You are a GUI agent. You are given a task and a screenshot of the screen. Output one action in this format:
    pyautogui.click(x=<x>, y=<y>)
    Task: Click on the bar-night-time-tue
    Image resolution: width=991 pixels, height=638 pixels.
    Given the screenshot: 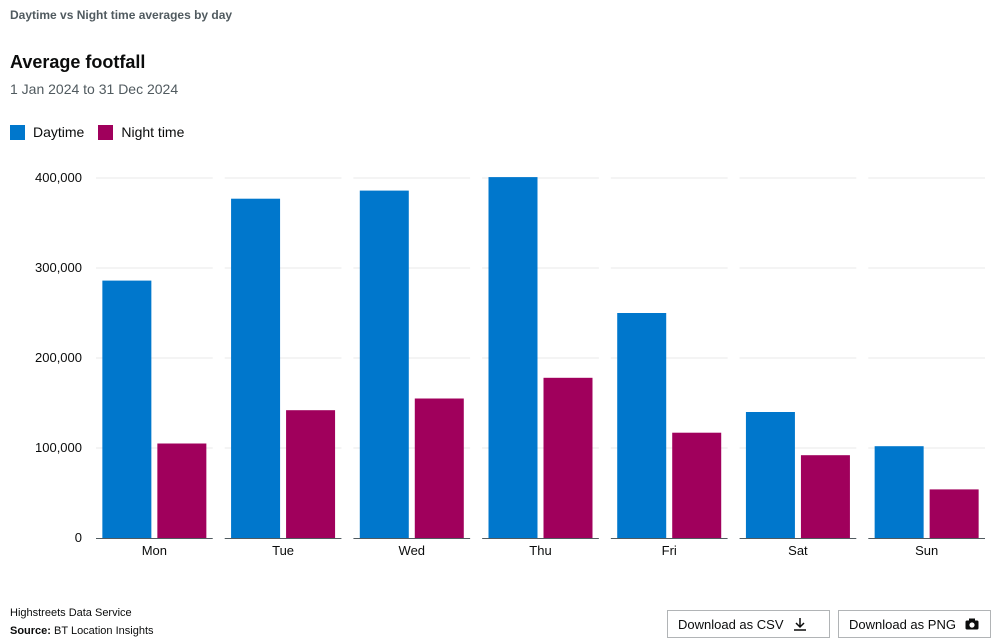 What is the action you would take?
    pyautogui.click(x=311, y=474)
    